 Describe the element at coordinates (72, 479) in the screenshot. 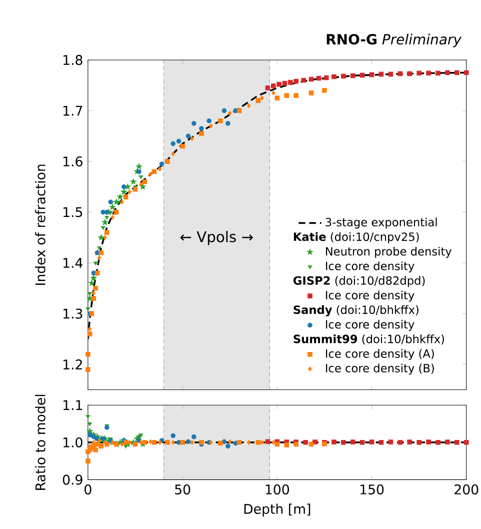

I see `y-tick-label: 0.9` at that location.